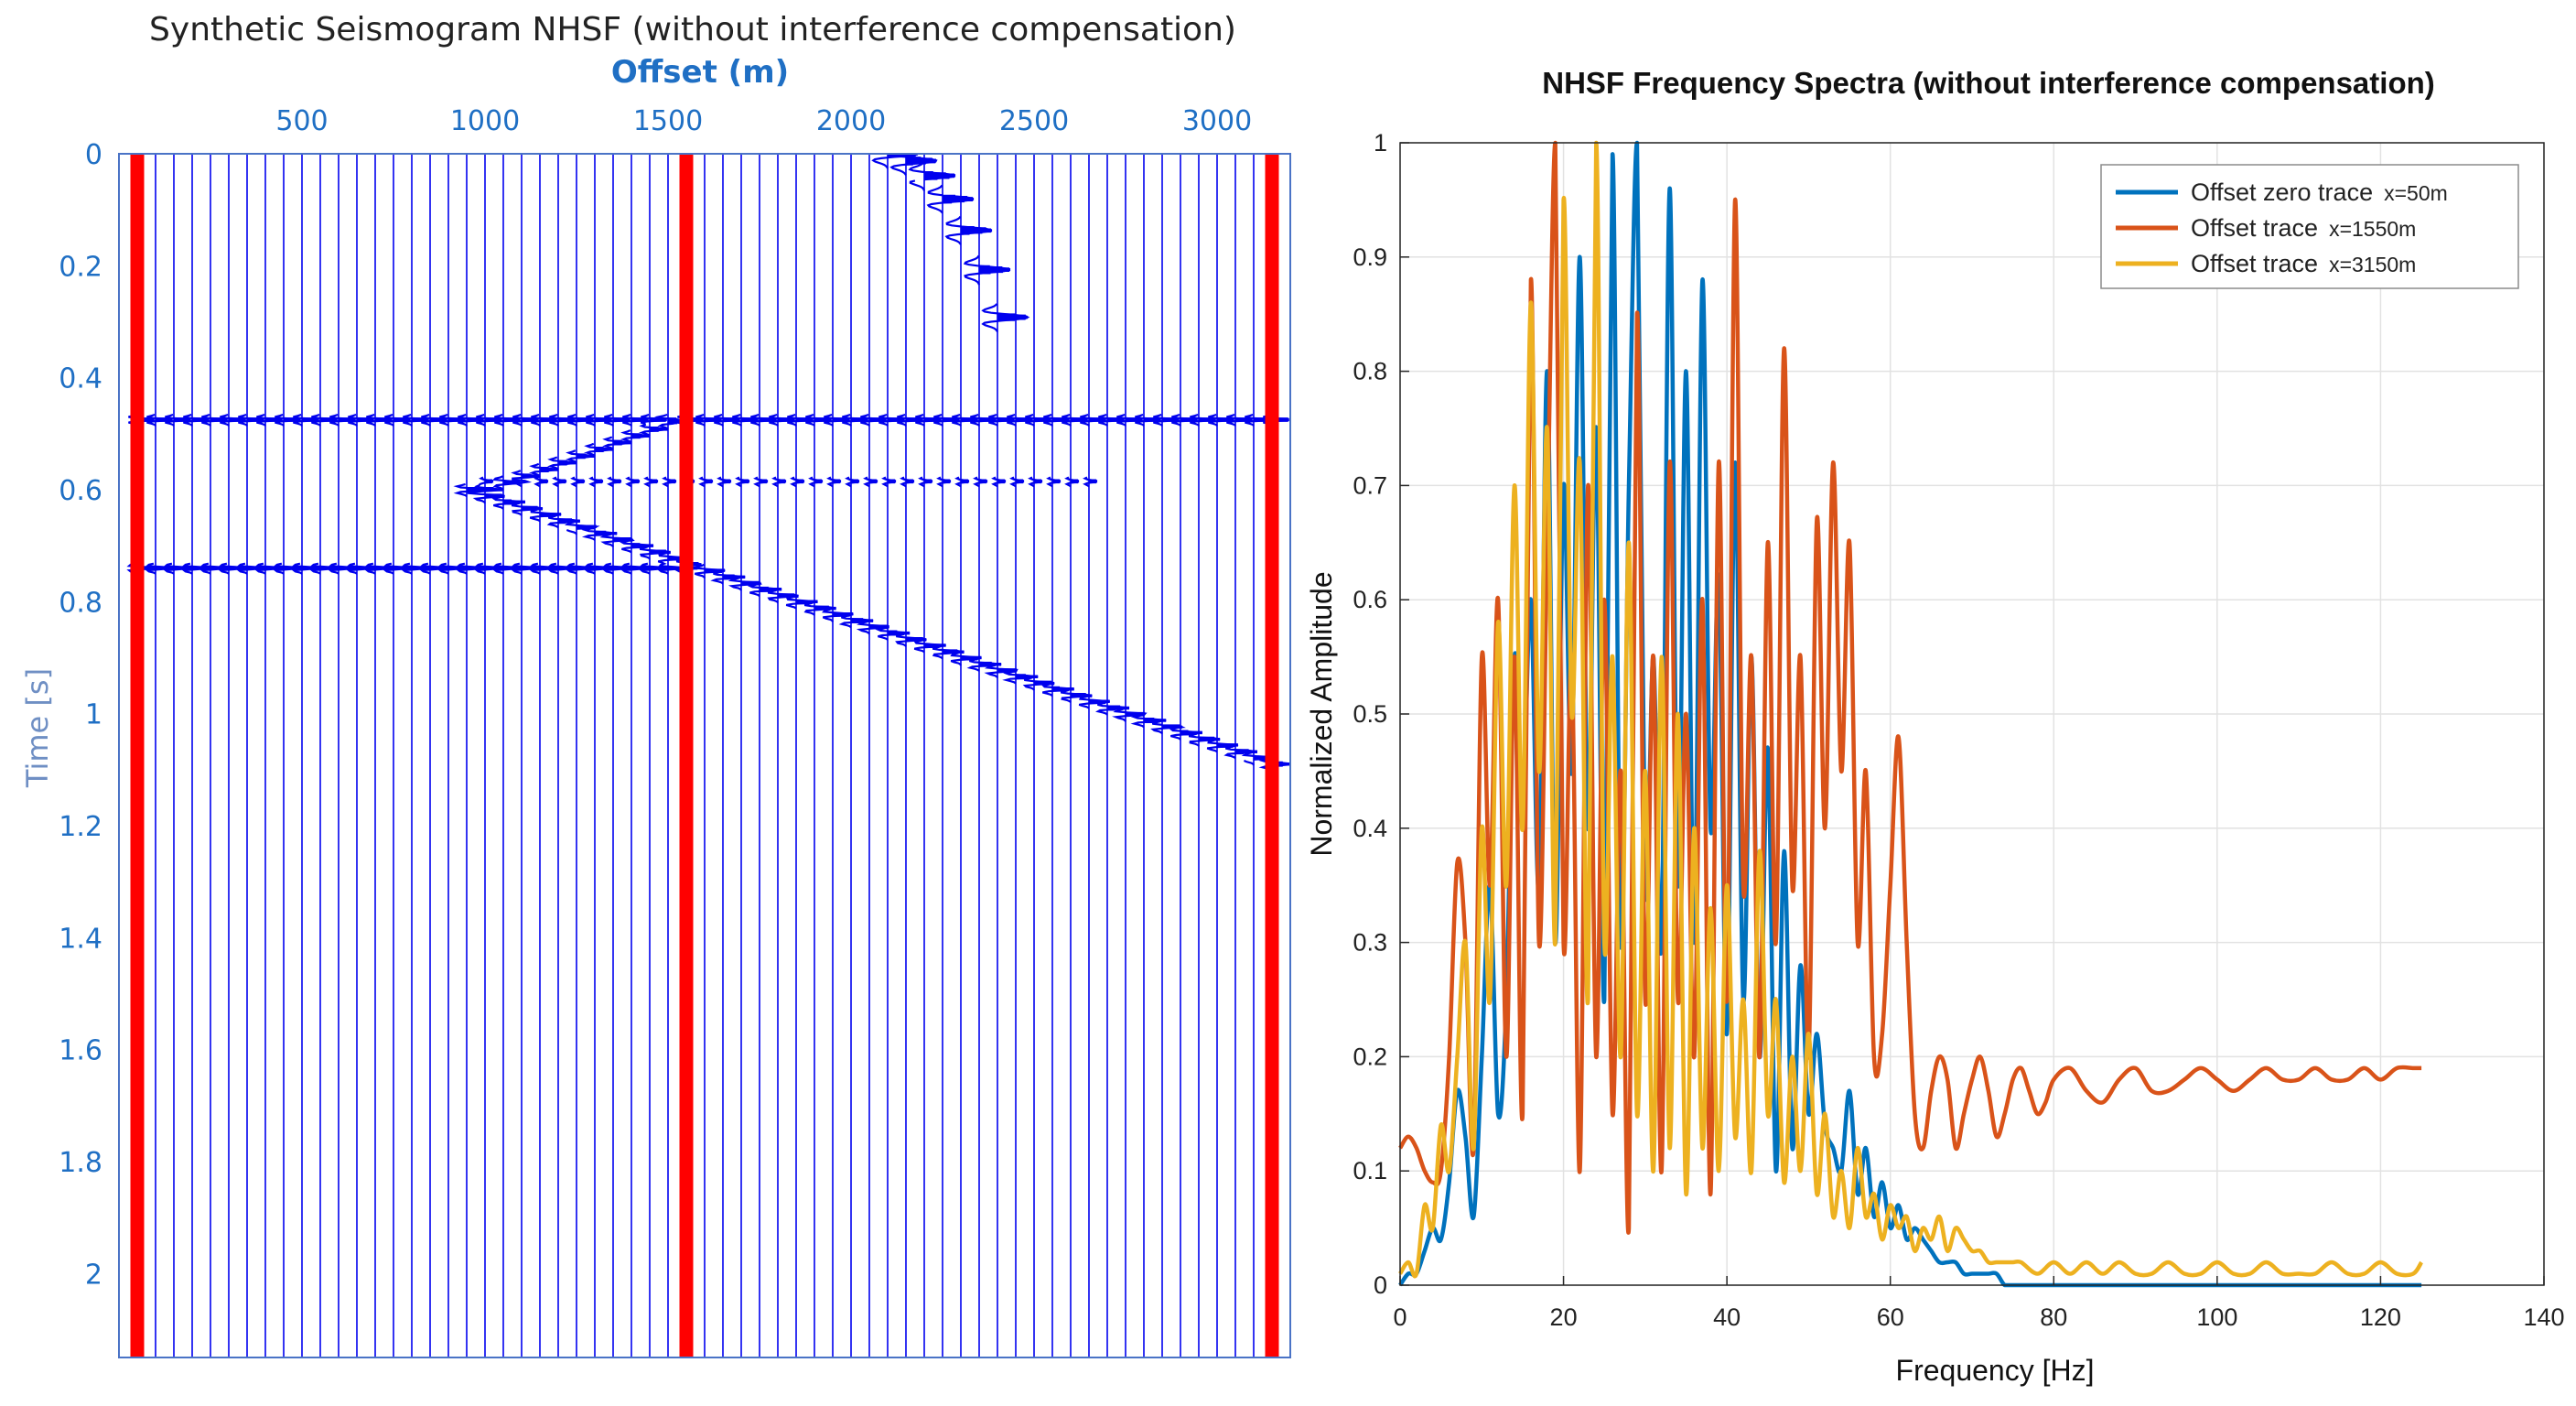  I want to click on spectra-x-tick-label: 40, so click(1727, 1317).